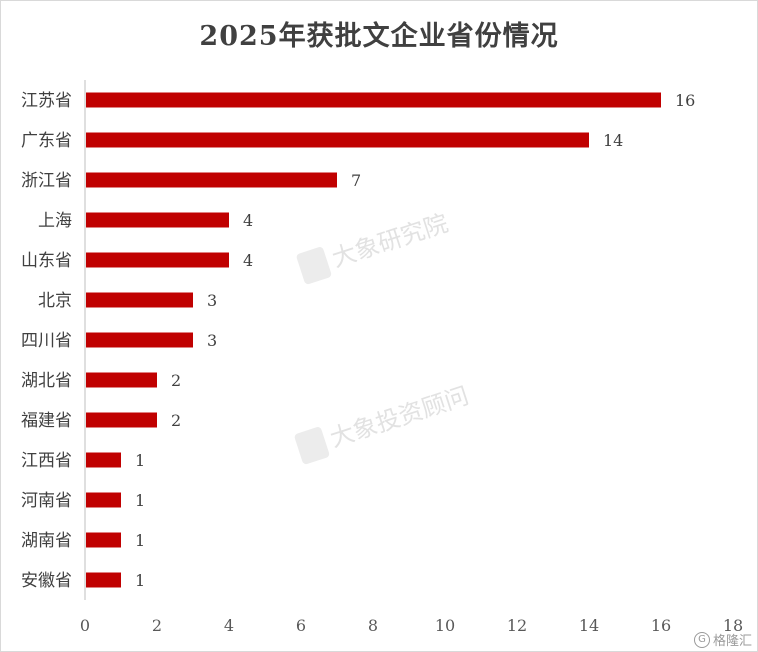 The image size is (758, 652). Describe the element at coordinates (390, 241) in the screenshot. I see `watermark-text-1: 大象研究院` at that location.